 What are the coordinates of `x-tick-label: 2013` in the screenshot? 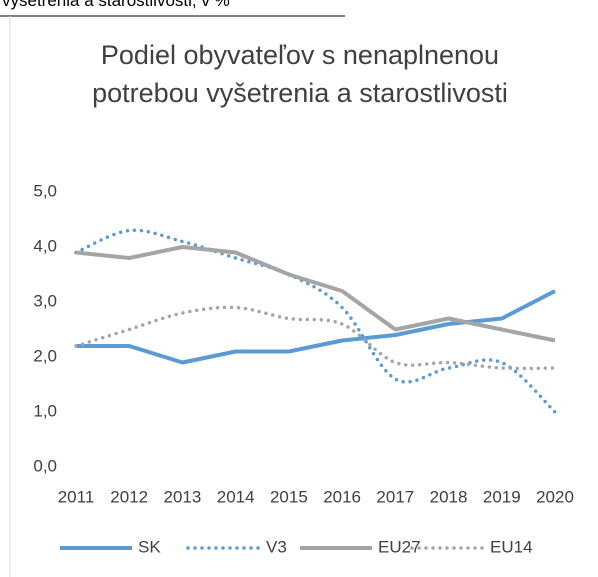 It's located at (183, 496).